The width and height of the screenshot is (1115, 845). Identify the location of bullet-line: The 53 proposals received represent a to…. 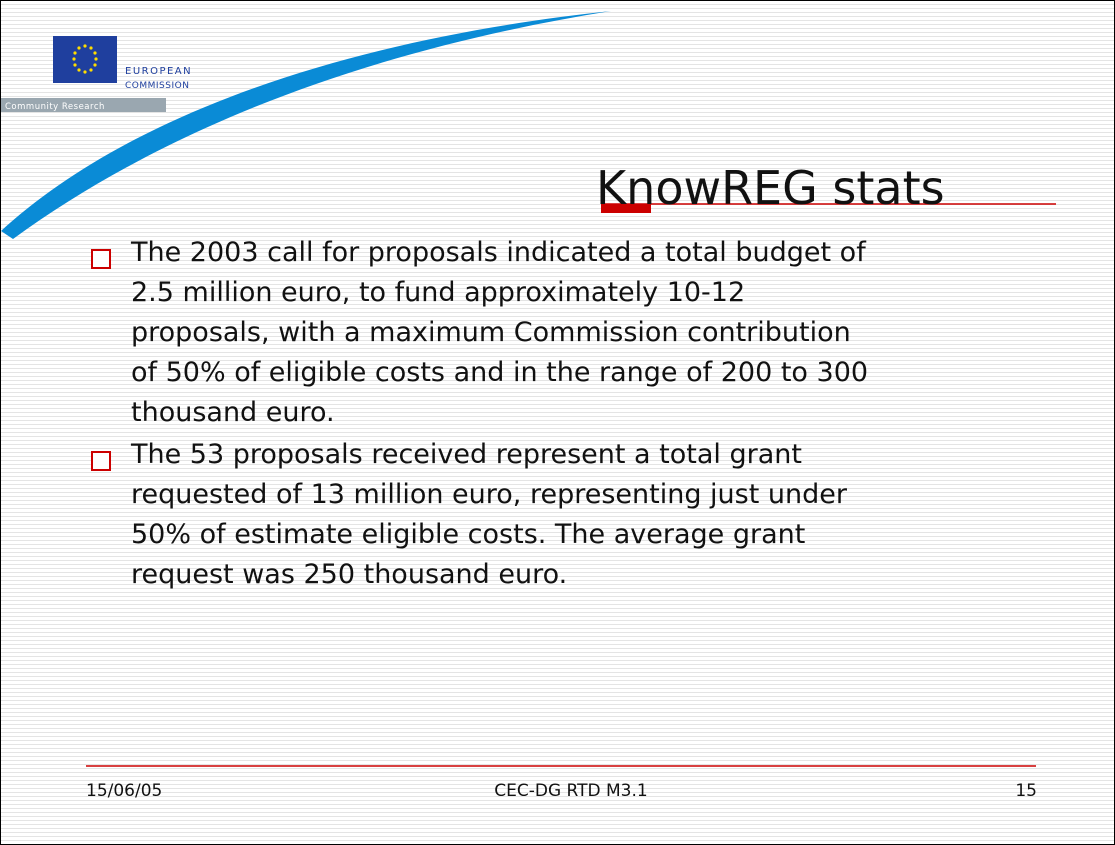
(466, 454).